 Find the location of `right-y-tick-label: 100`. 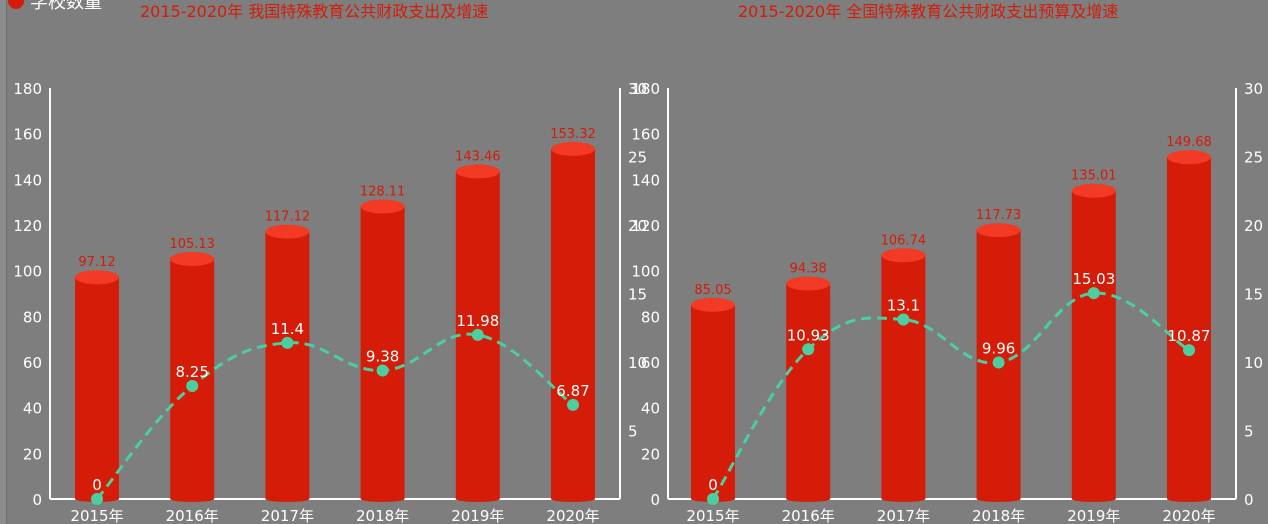

right-y-tick-label: 100 is located at coordinates (645, 272).